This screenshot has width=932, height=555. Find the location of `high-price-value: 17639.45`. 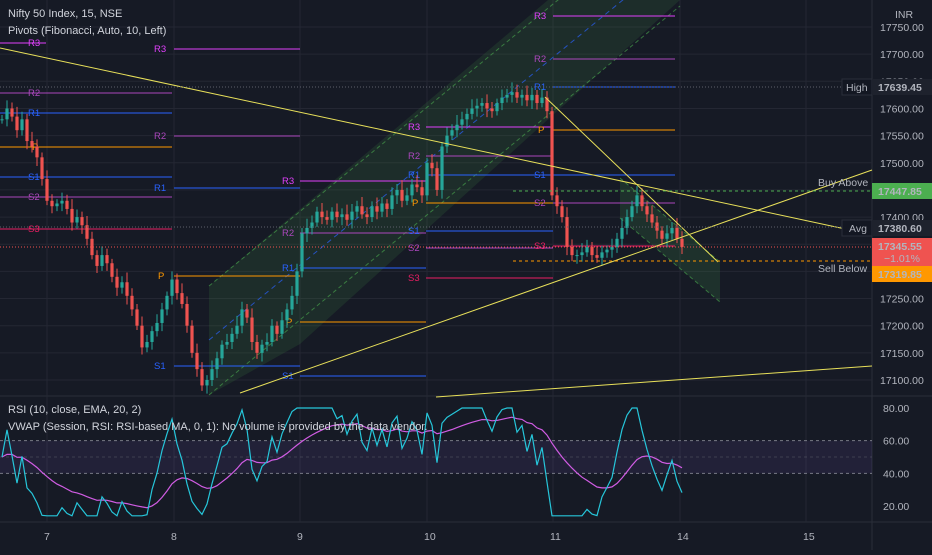

high-price-value: 17639.45 is located at coordinates (900, 88).